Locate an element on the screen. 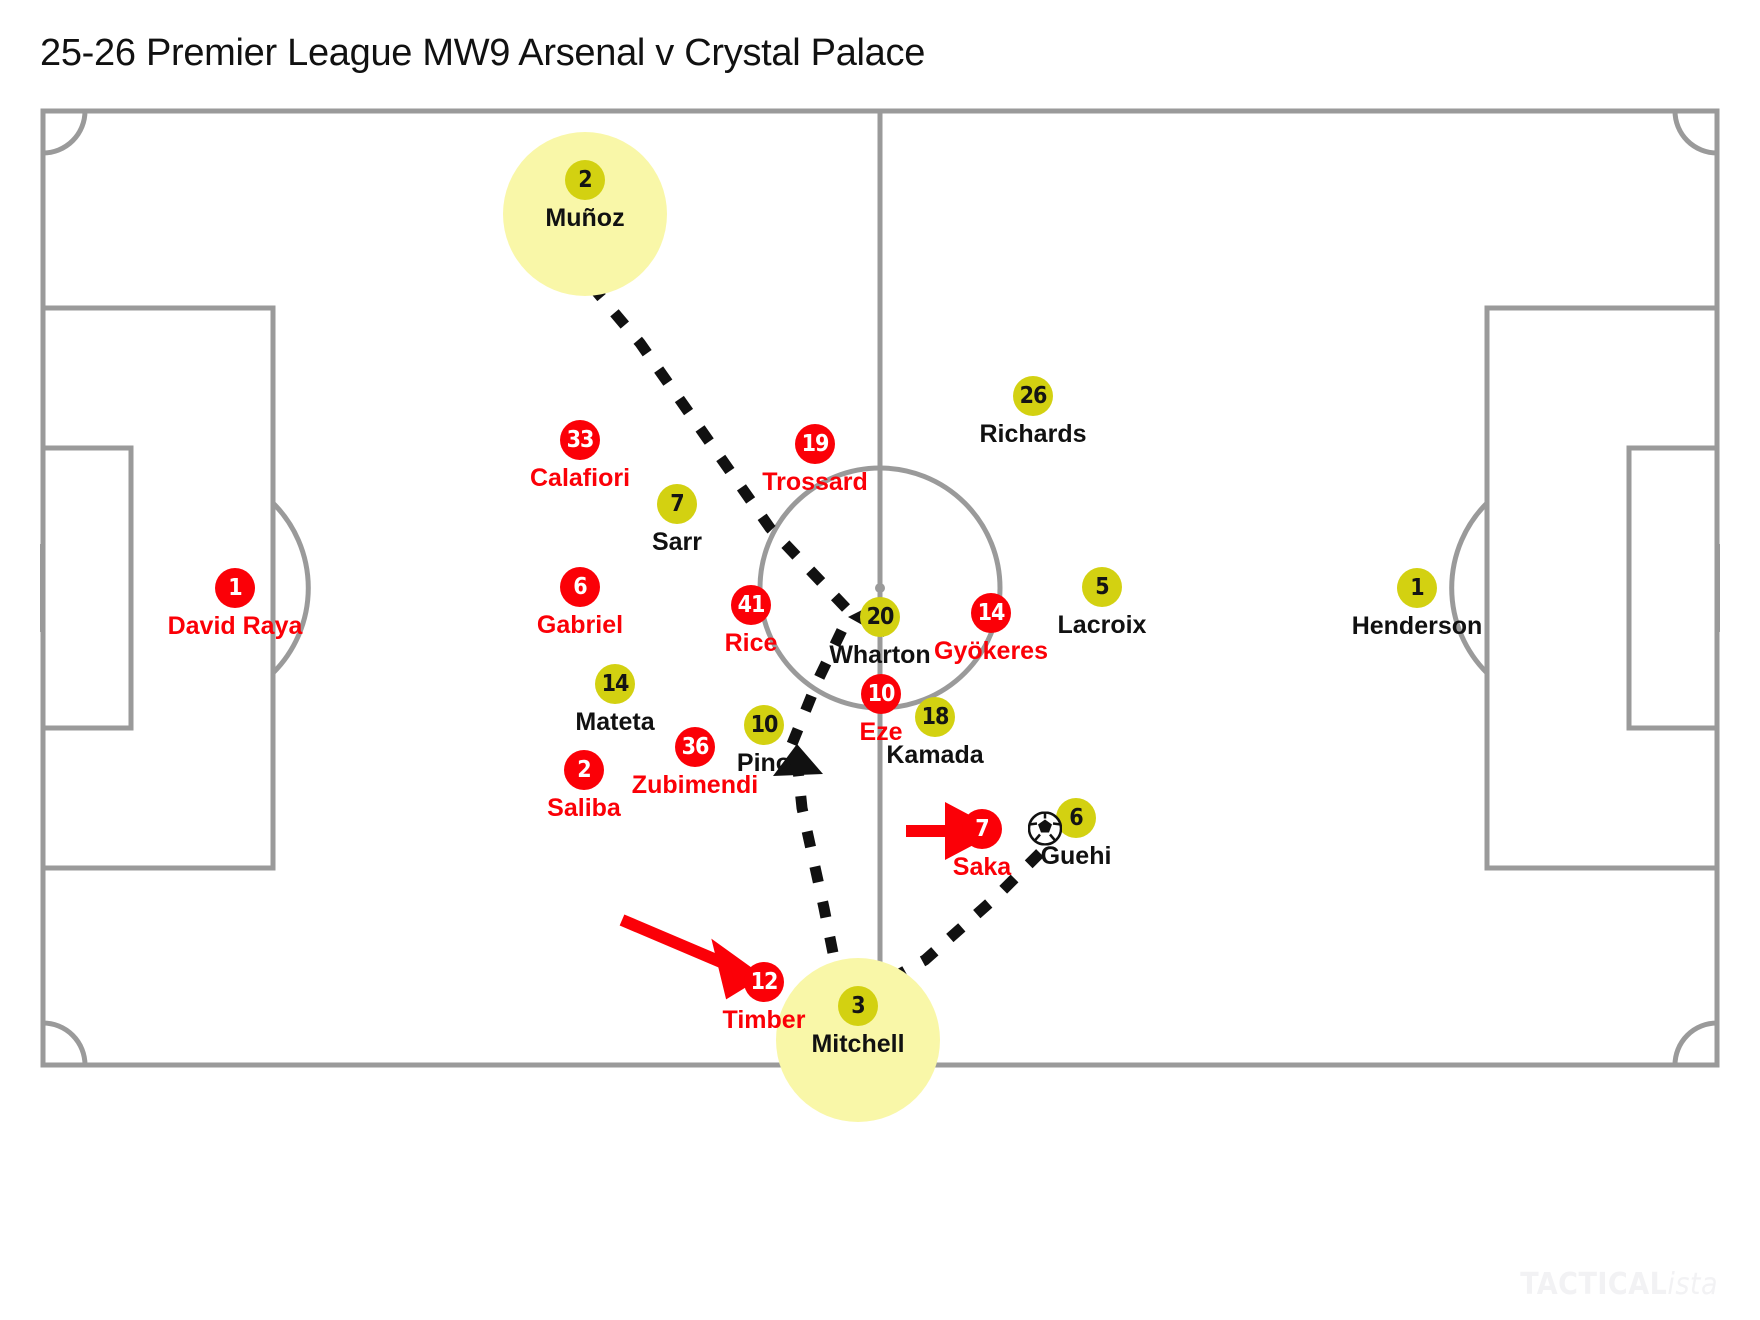  player-label-sarr: Sarr is located at coordinates (677, 542).